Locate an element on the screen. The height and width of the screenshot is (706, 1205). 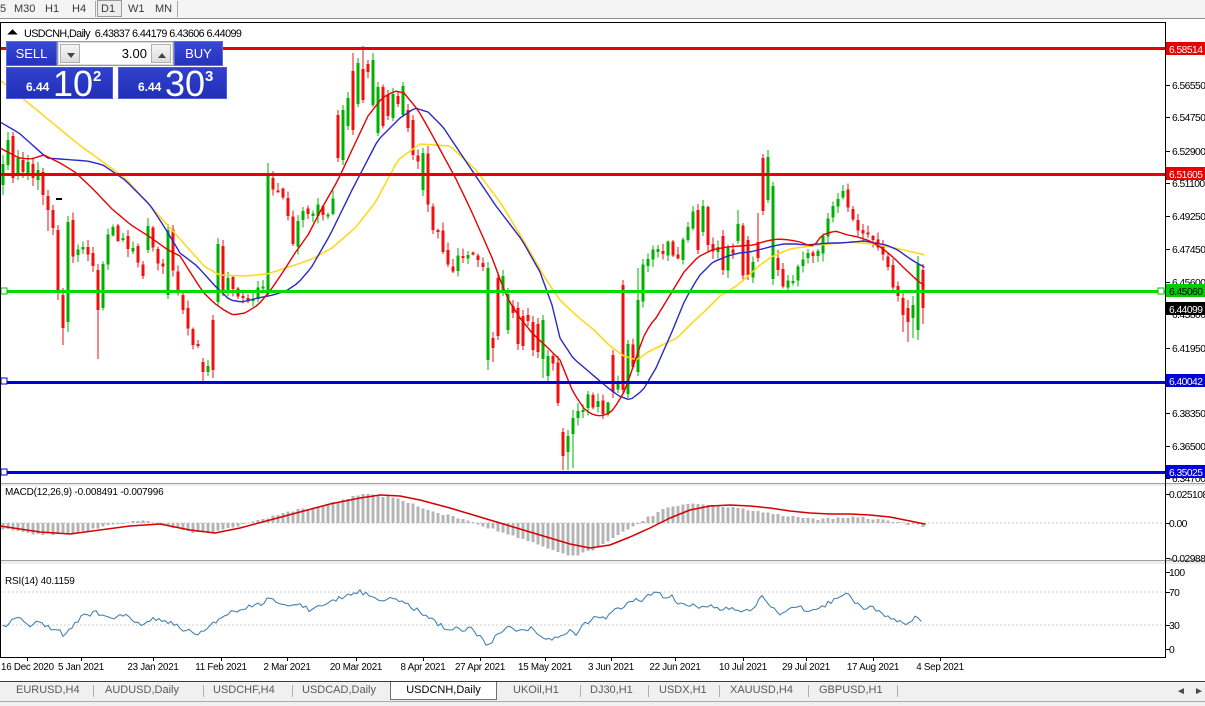
svg-text: 20 Mar 2021 is located at coordinates (356, 667).